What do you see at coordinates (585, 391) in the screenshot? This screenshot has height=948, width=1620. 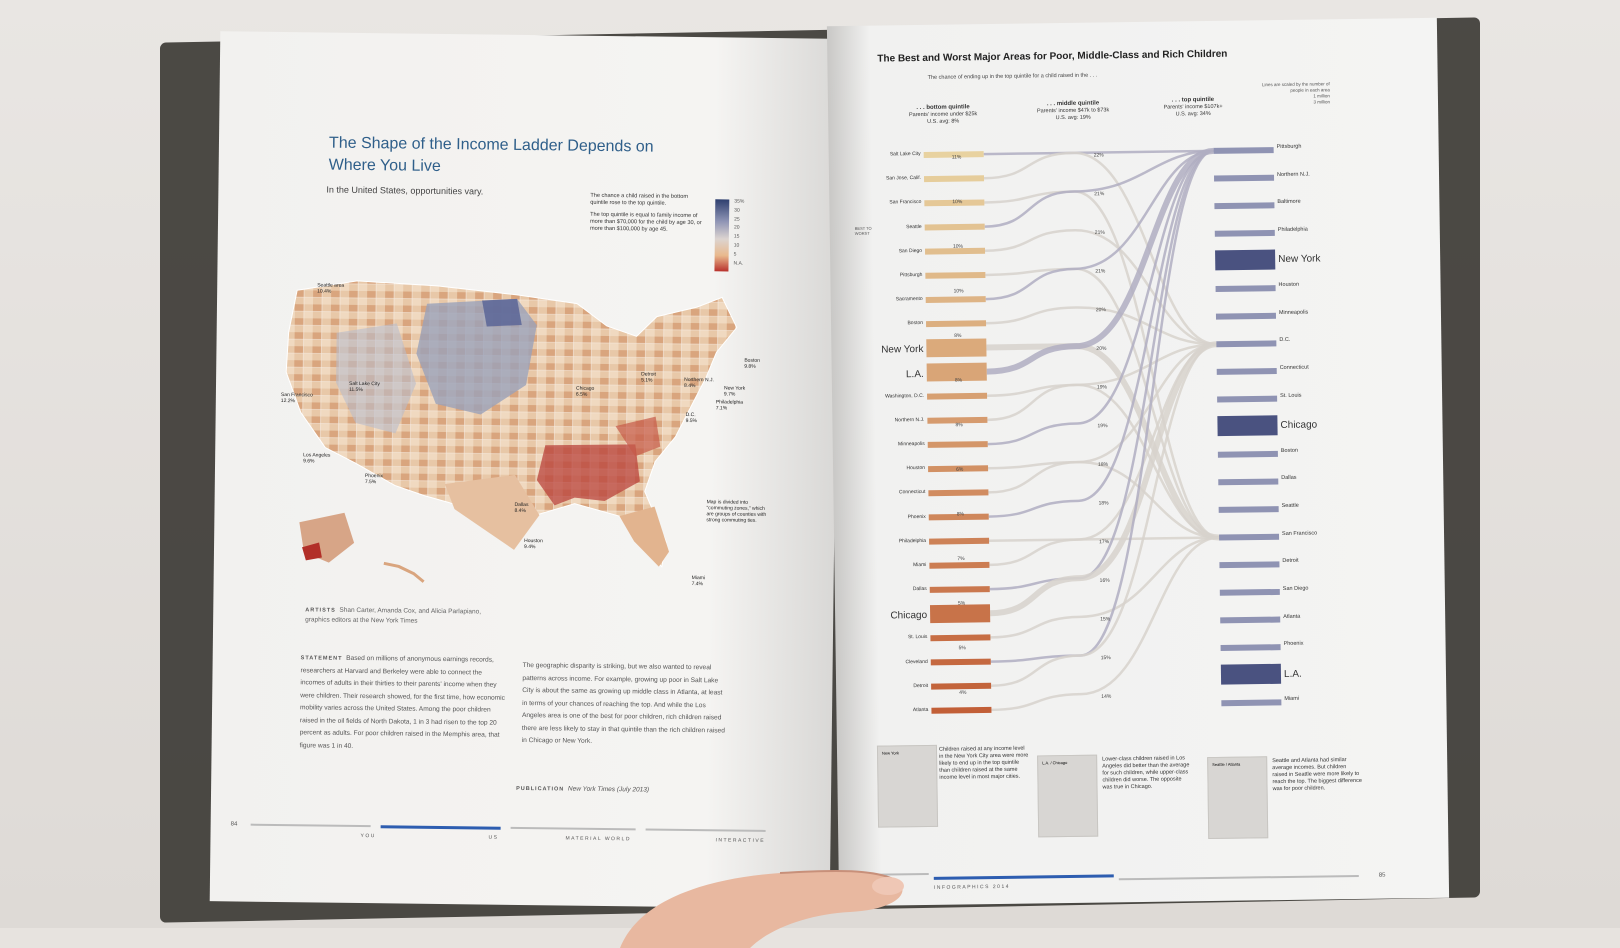 I see `map-label: Chicago 6.5%` at bounding box center [585, 391].